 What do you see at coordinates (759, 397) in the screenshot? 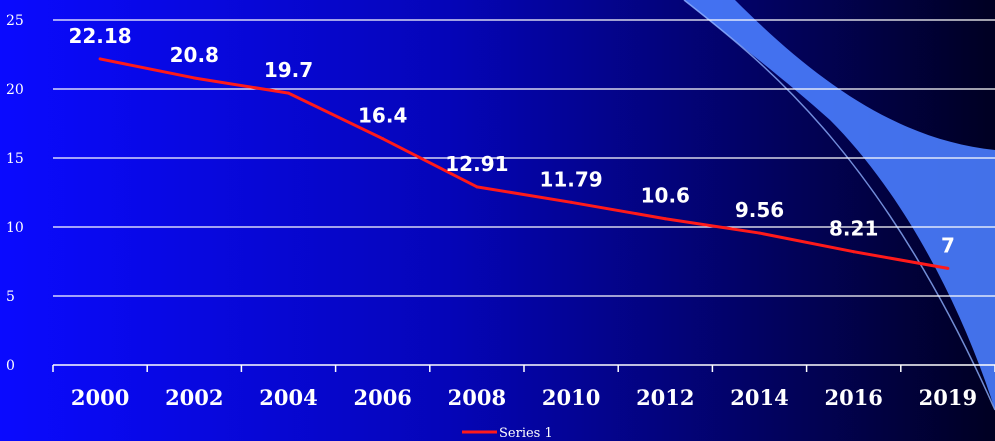
I see `x-tick-label: 2014` at bounding box center [759, 397].